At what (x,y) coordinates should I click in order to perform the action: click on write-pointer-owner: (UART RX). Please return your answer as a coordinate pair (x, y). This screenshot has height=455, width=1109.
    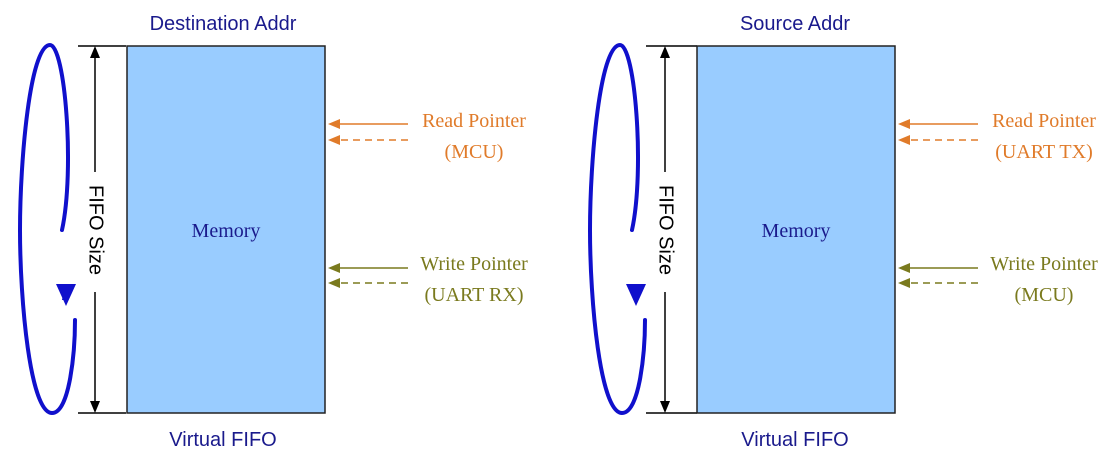
    Looking at the image, I should click on (474, 295).